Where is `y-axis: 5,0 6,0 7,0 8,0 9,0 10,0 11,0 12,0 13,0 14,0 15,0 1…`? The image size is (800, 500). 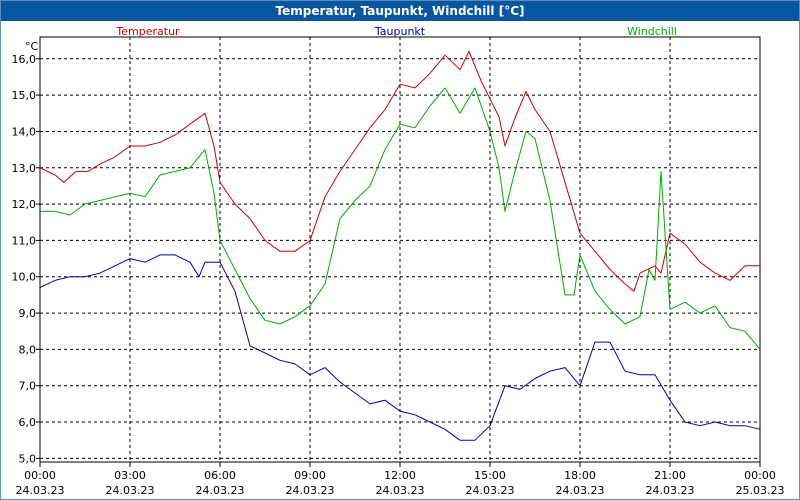 y-axis: 5,0 6,0 7,0 8,0 9,0 10,0 11,0 12,0 13,0 14,0 15,0 1… is located at coordinates (26, 259).